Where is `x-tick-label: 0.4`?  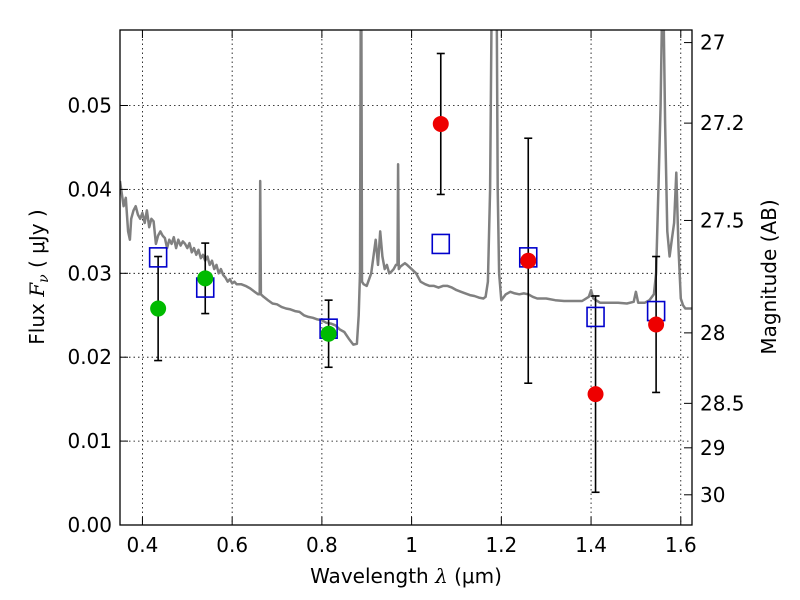 x-tick-label: 0.4 is located at coordinates (143, 545).